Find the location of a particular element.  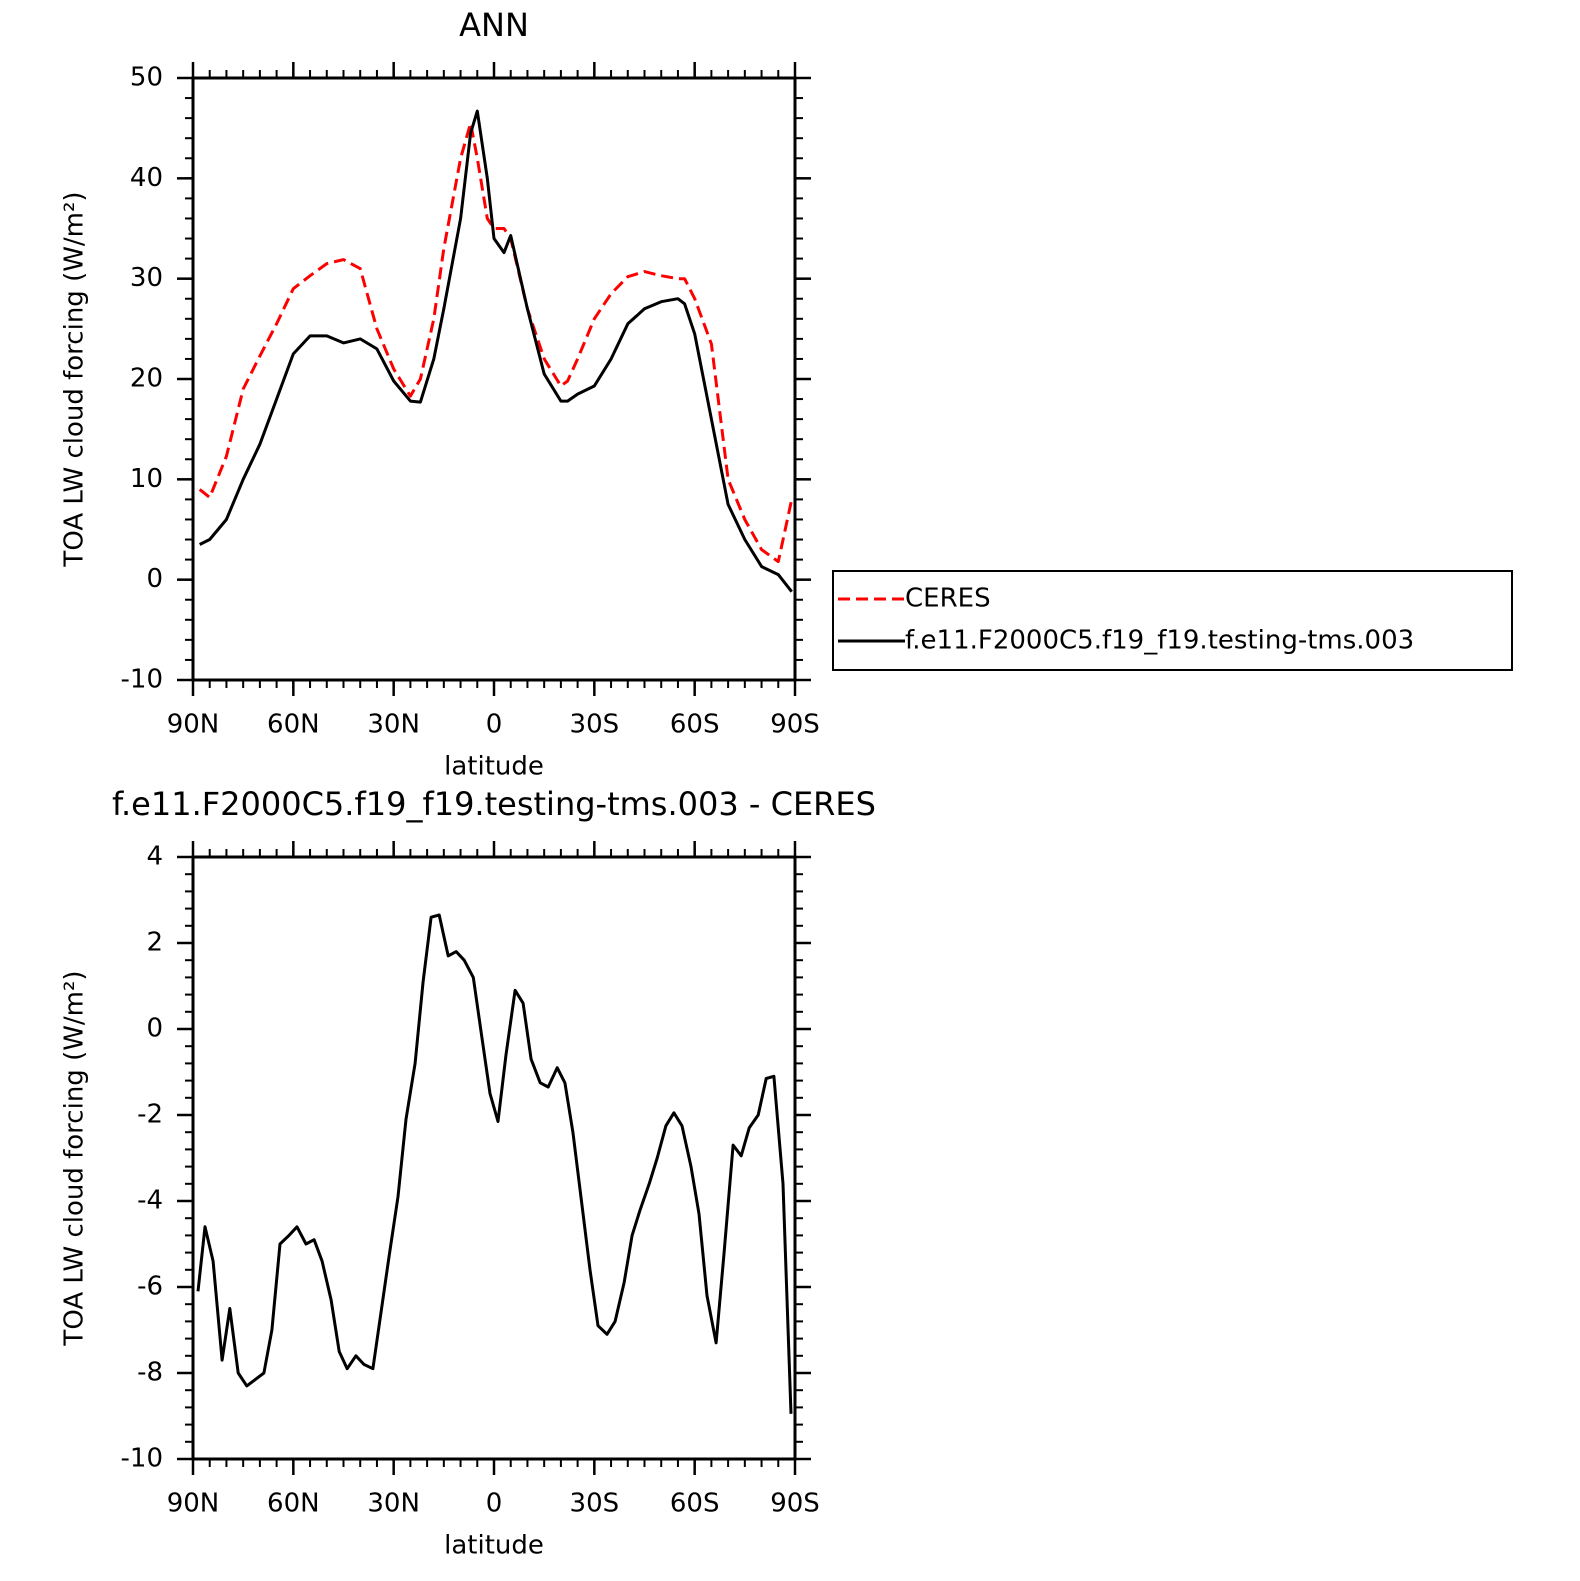

y-tick-label: 40 is located at coordinates (146, 178).